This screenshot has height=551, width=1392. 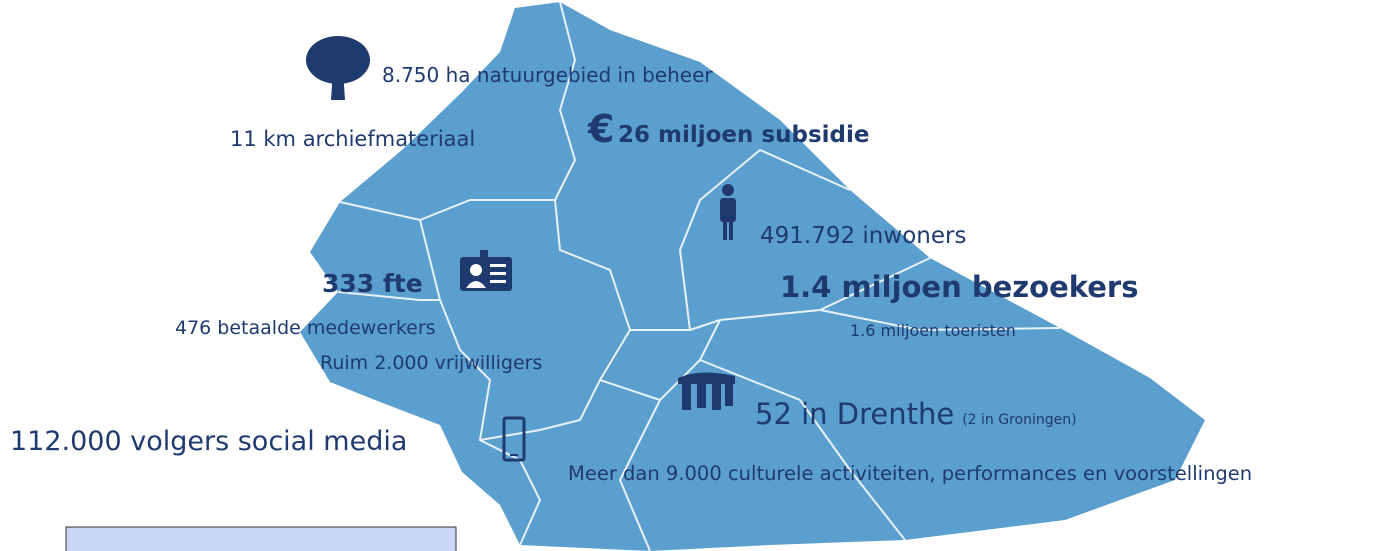 I want to click on empty-box, so click(x=261, y=538).